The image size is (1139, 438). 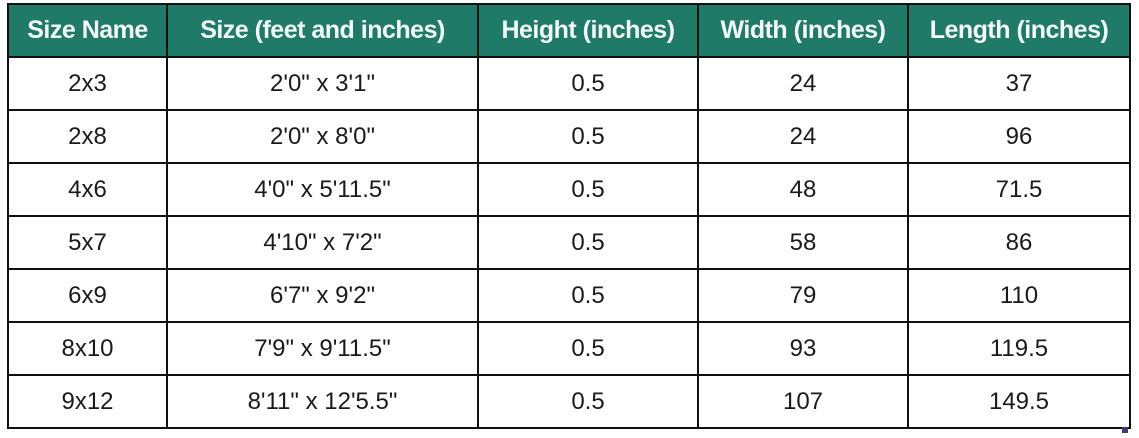 What do you see at coordinates (87, 348) in the screenshot?
I see `cell-size-name: 8x10` at bounding box center [87, 348].